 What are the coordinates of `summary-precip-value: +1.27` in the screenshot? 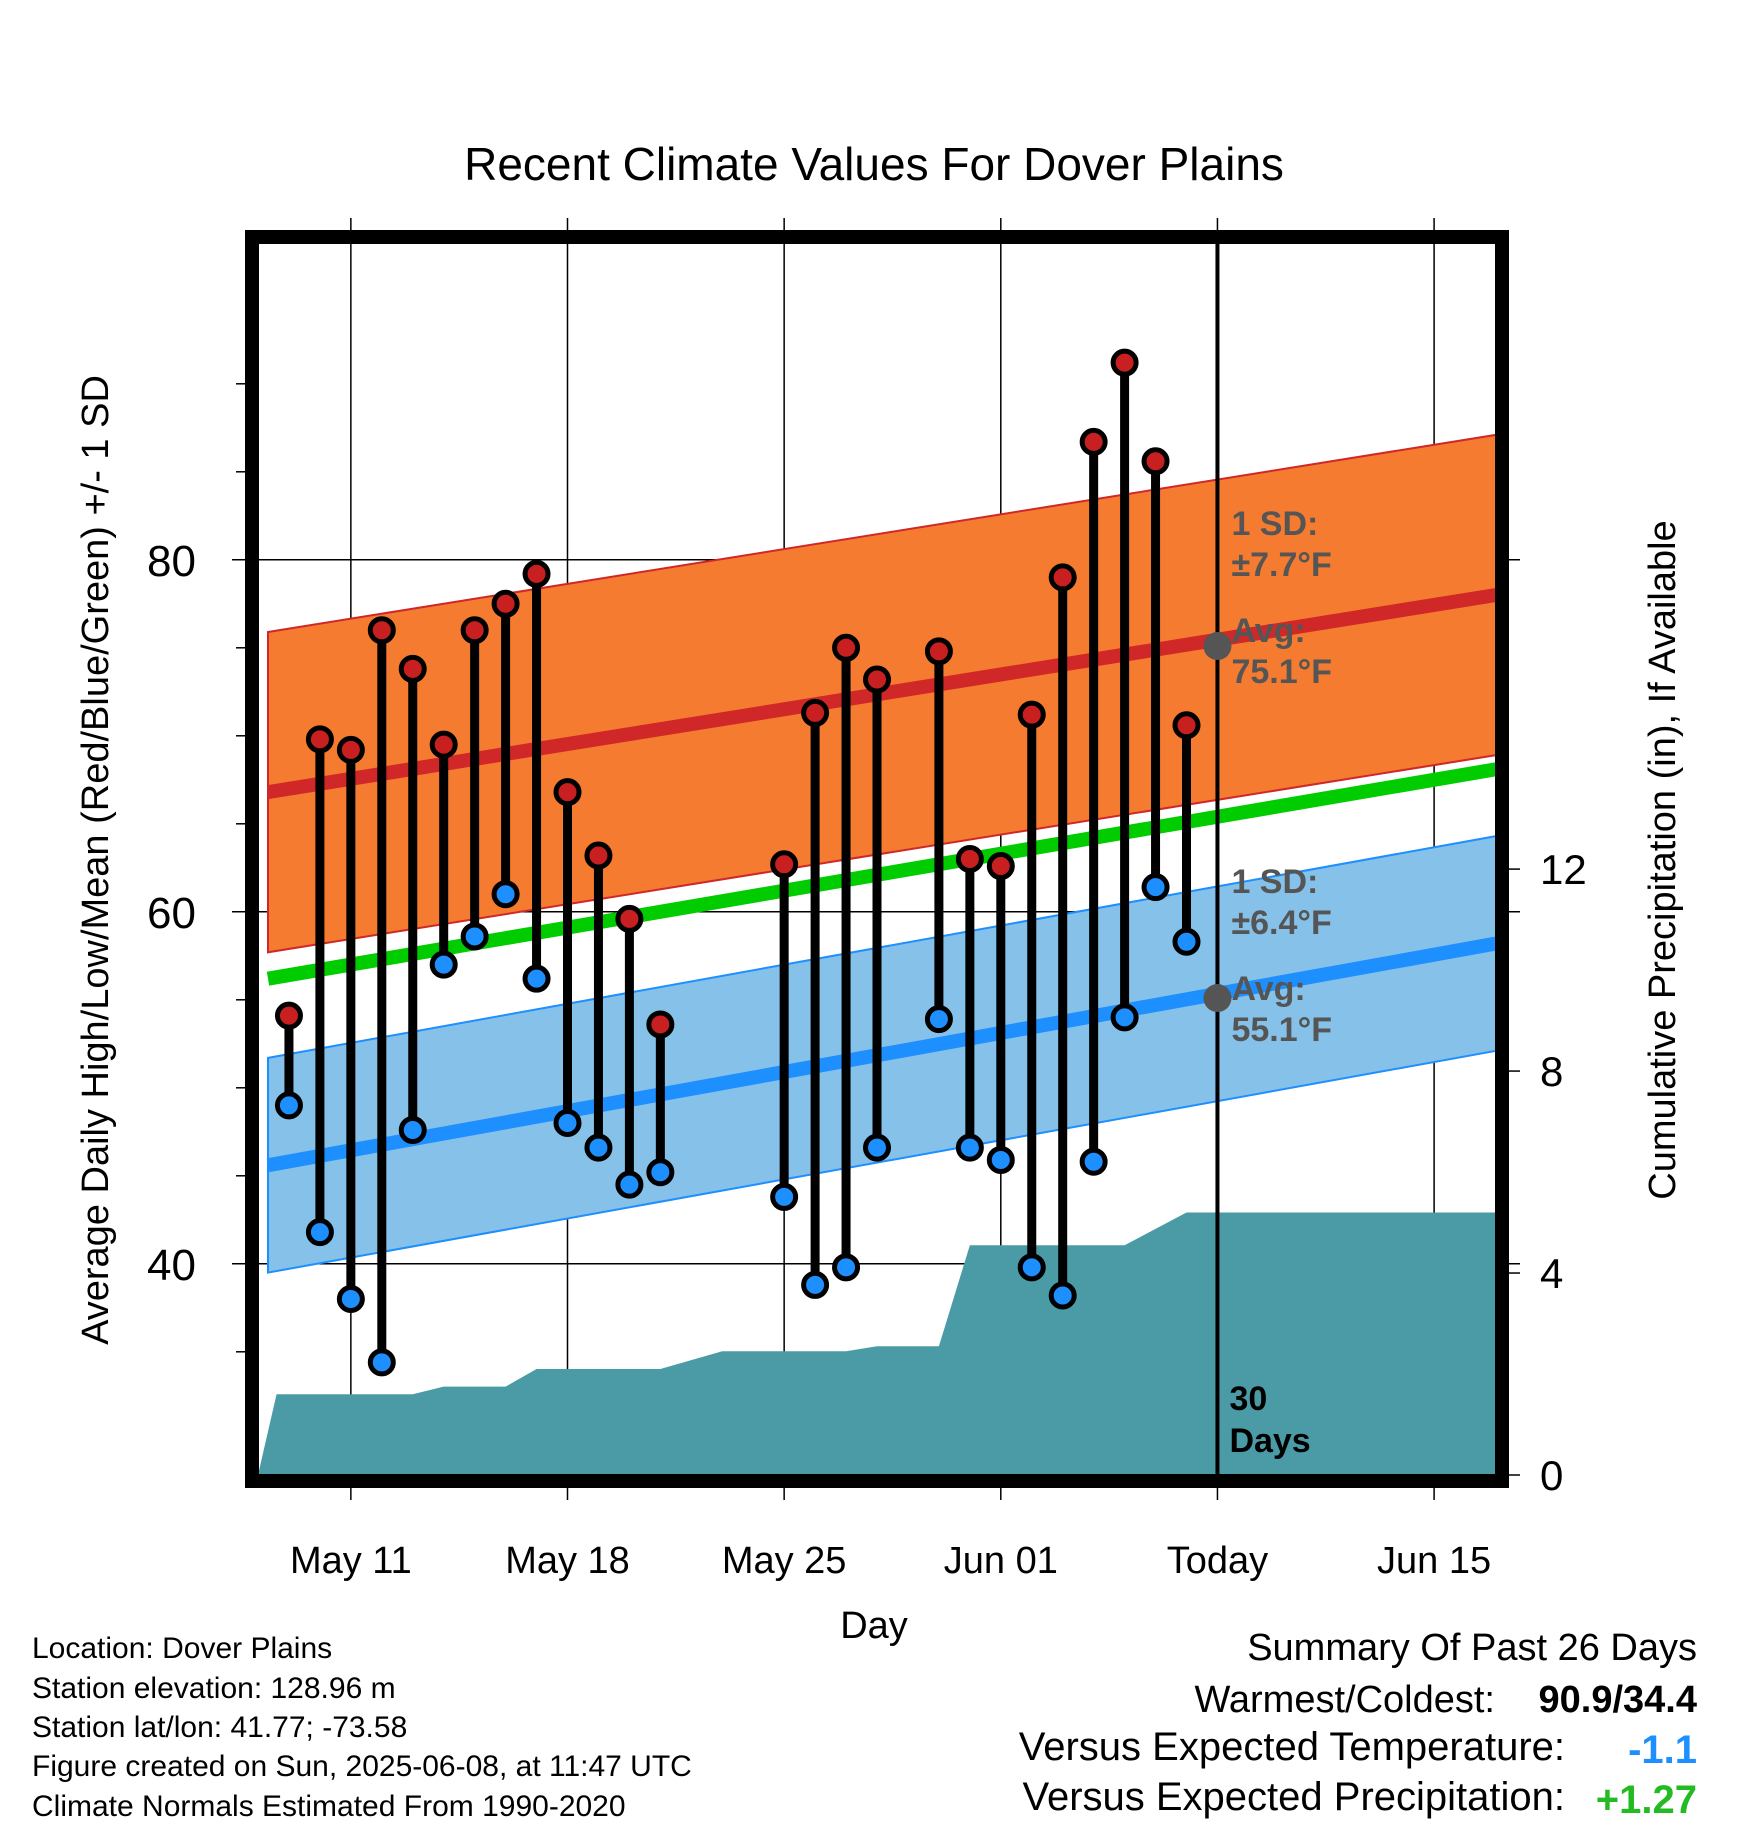 It's located at (1646, 1800).